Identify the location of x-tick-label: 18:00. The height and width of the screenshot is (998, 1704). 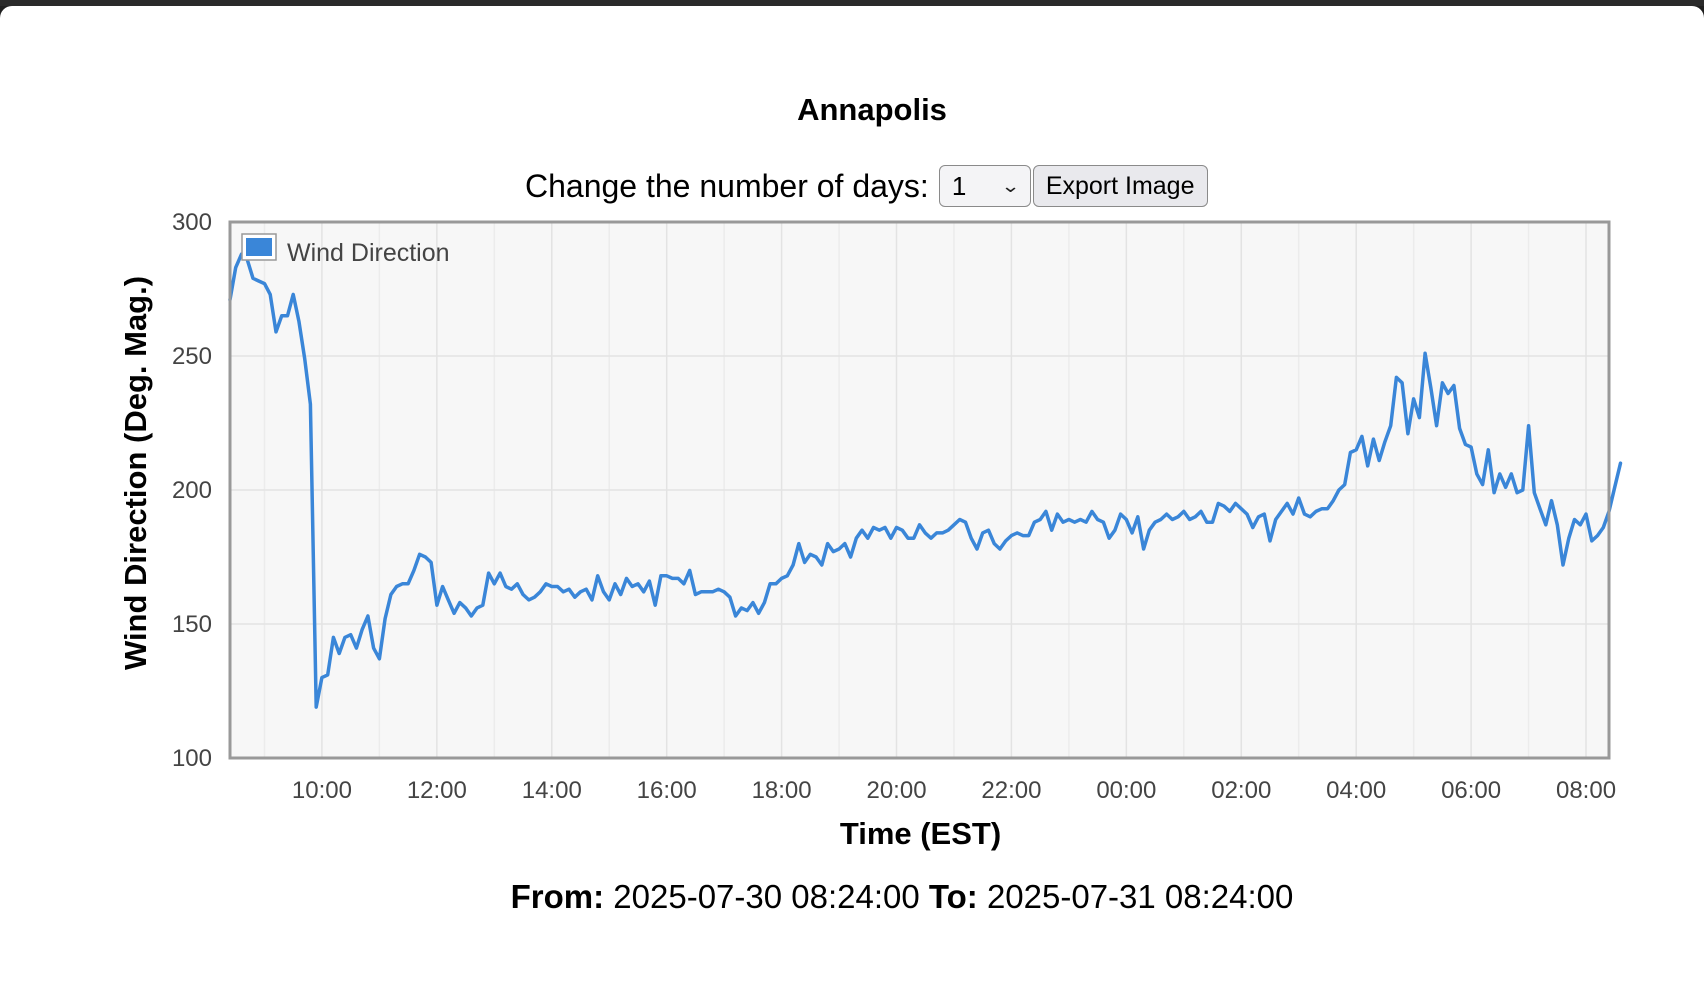
(782, 790).